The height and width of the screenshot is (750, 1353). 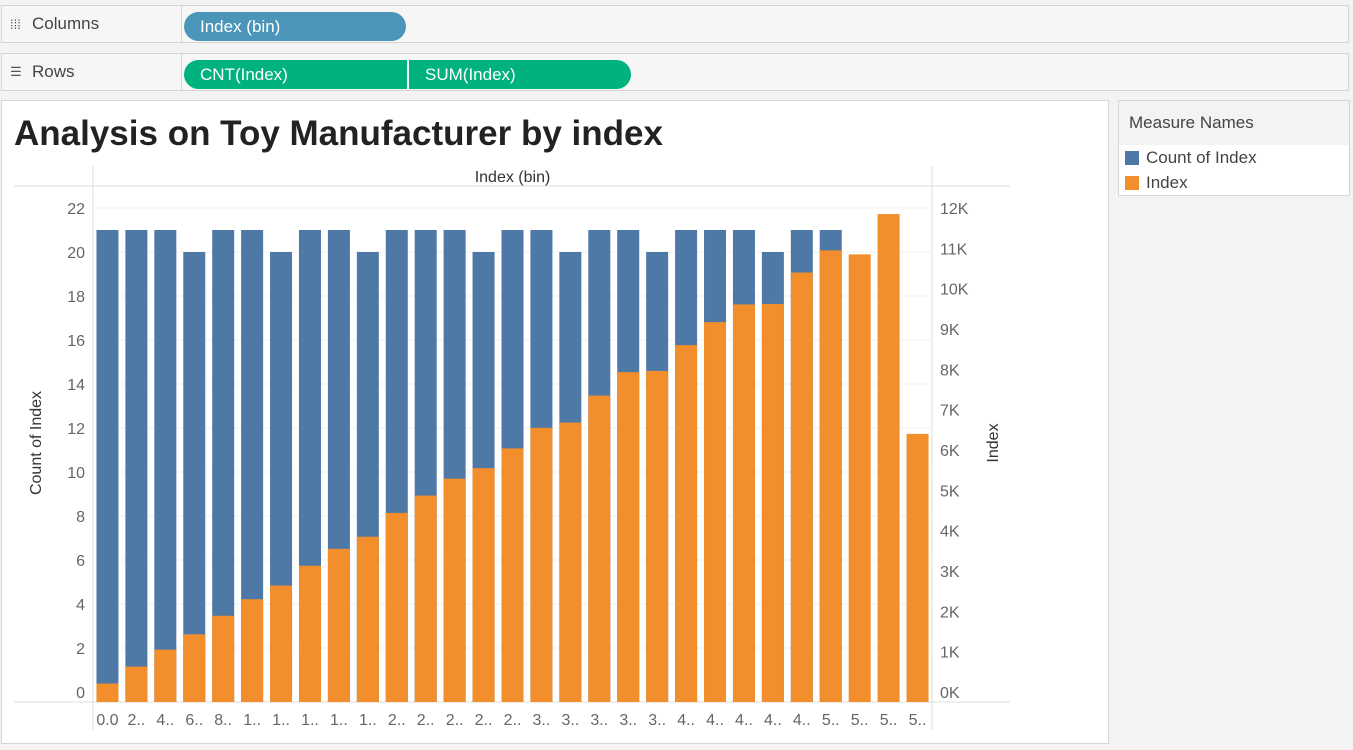 I want to click on legend-item-index: Index, so click(x=1234, y=182).